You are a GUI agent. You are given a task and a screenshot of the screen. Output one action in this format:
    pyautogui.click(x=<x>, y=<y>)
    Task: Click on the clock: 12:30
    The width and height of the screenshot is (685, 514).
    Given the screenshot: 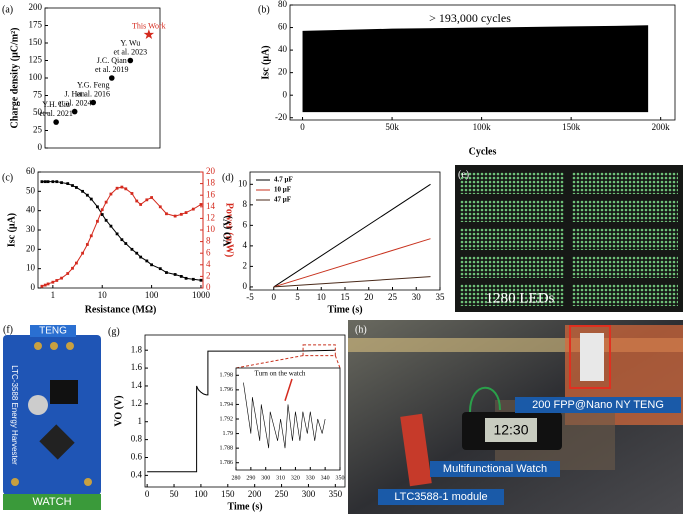 What is the action you would take?
    pyautogui.click(x=510, y=430)
    